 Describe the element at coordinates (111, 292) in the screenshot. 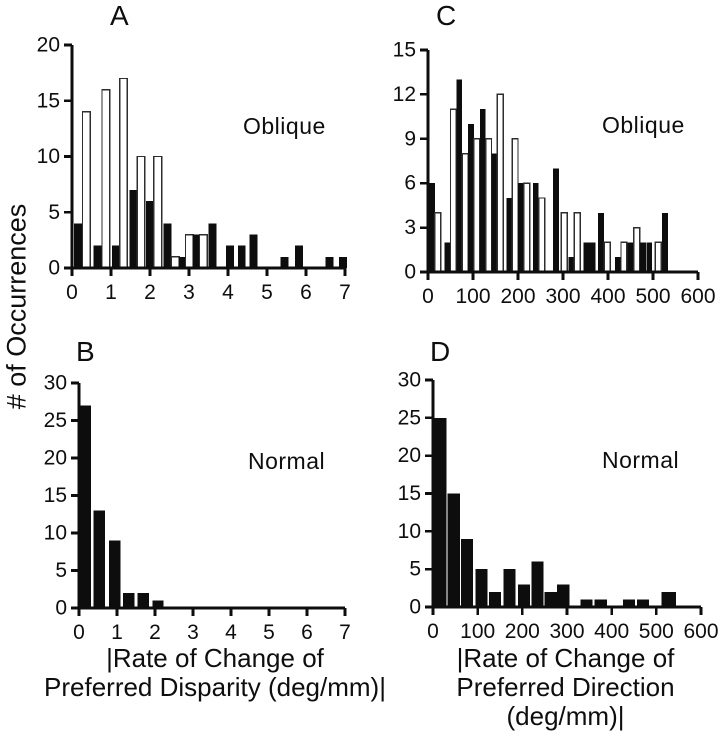

I see `x-tick-label: 1` at that location.